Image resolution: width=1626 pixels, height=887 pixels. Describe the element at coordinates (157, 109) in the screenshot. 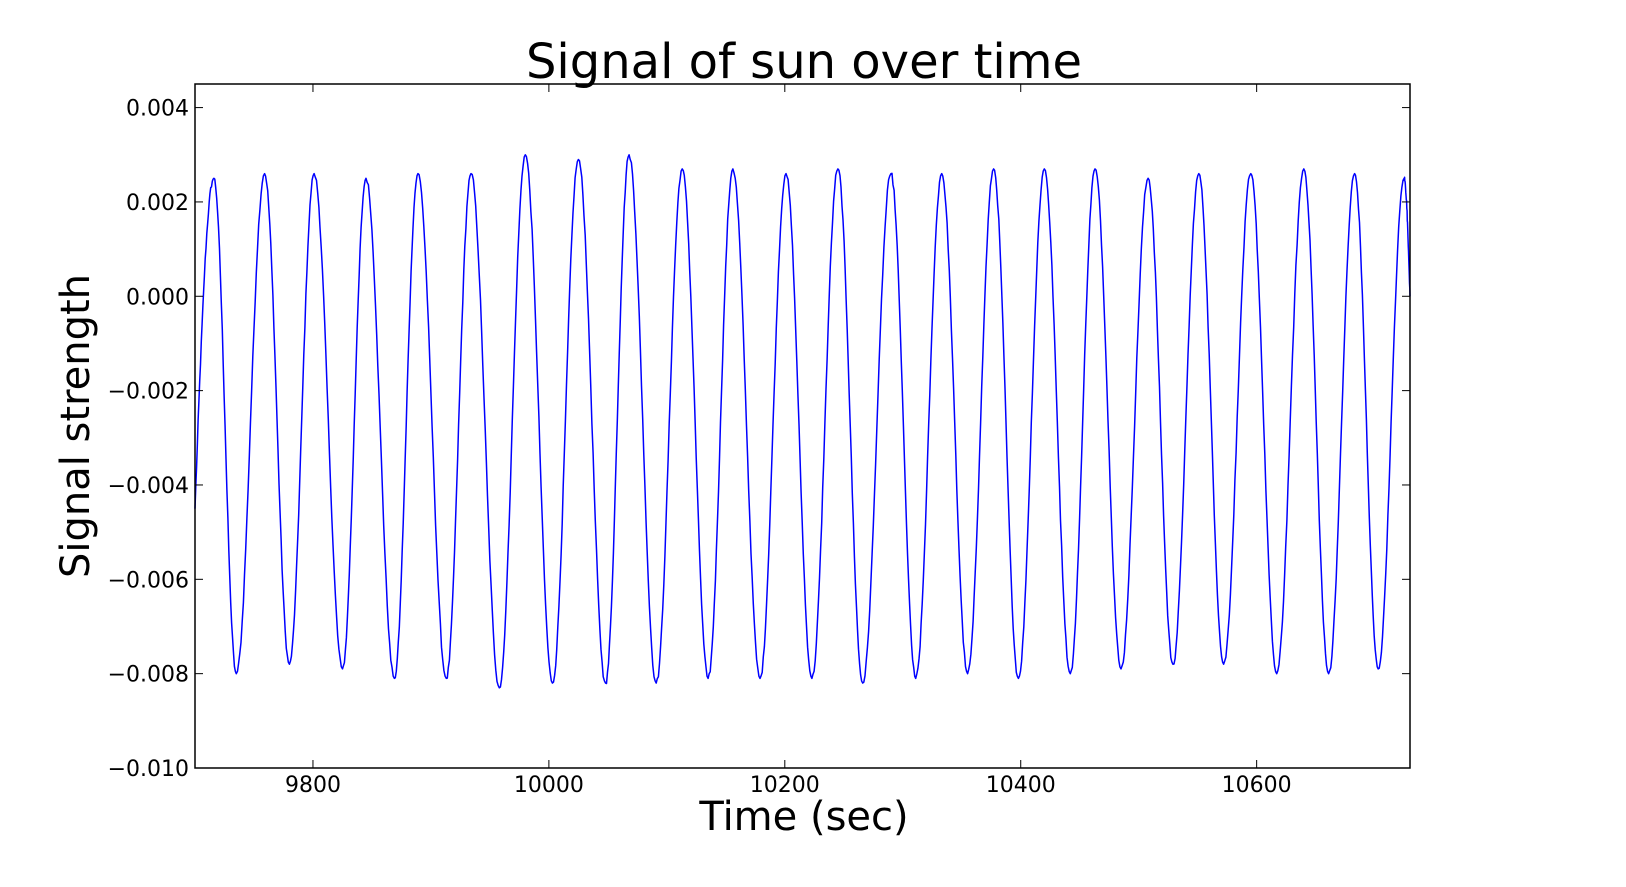

I see `y-tick-label: 0.004` at that location.